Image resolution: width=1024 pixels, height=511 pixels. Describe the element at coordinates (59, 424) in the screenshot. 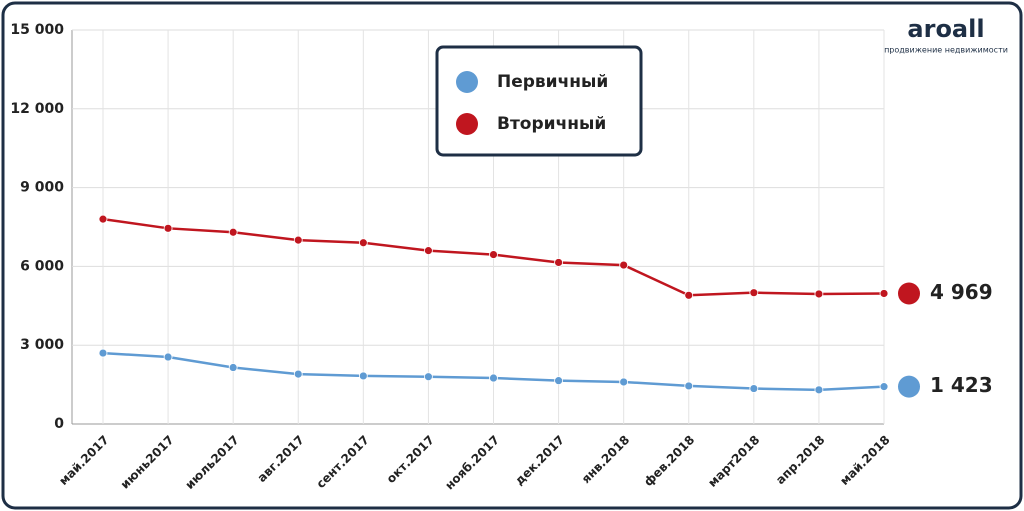

I see `y-tick-label: 0` at that location.